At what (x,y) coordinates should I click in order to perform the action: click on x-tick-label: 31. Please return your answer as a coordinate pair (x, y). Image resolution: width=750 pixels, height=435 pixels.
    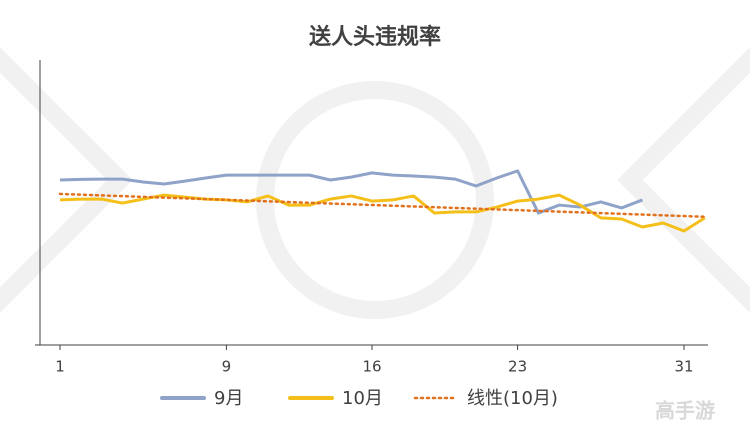
    Looking at the image, I should click on (683, 367).